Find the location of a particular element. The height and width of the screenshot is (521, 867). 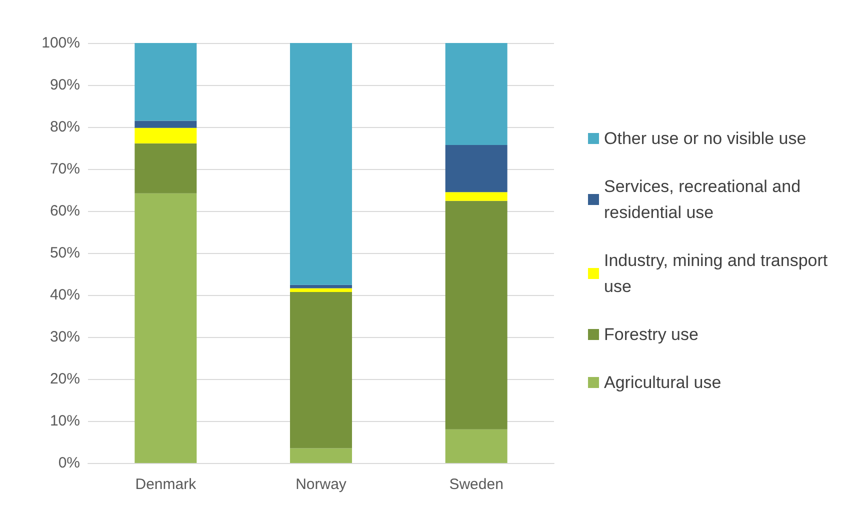

y-tick-label: 0% is located at coordinates (69, 463).